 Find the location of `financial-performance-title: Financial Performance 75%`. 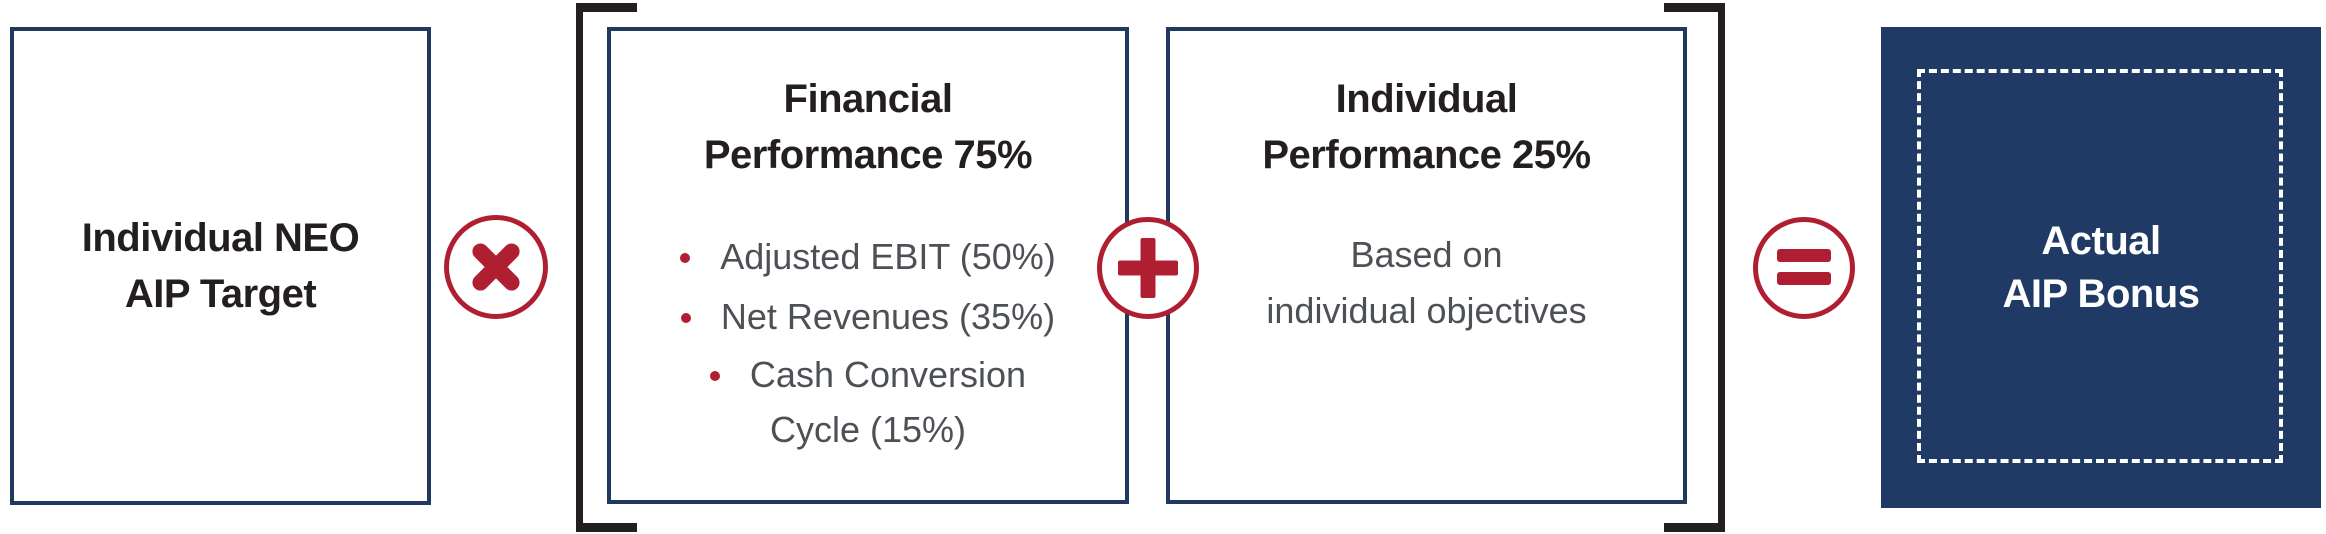

financial-performance-title: Financial Performance 75% is located at coordinates (868, 127).